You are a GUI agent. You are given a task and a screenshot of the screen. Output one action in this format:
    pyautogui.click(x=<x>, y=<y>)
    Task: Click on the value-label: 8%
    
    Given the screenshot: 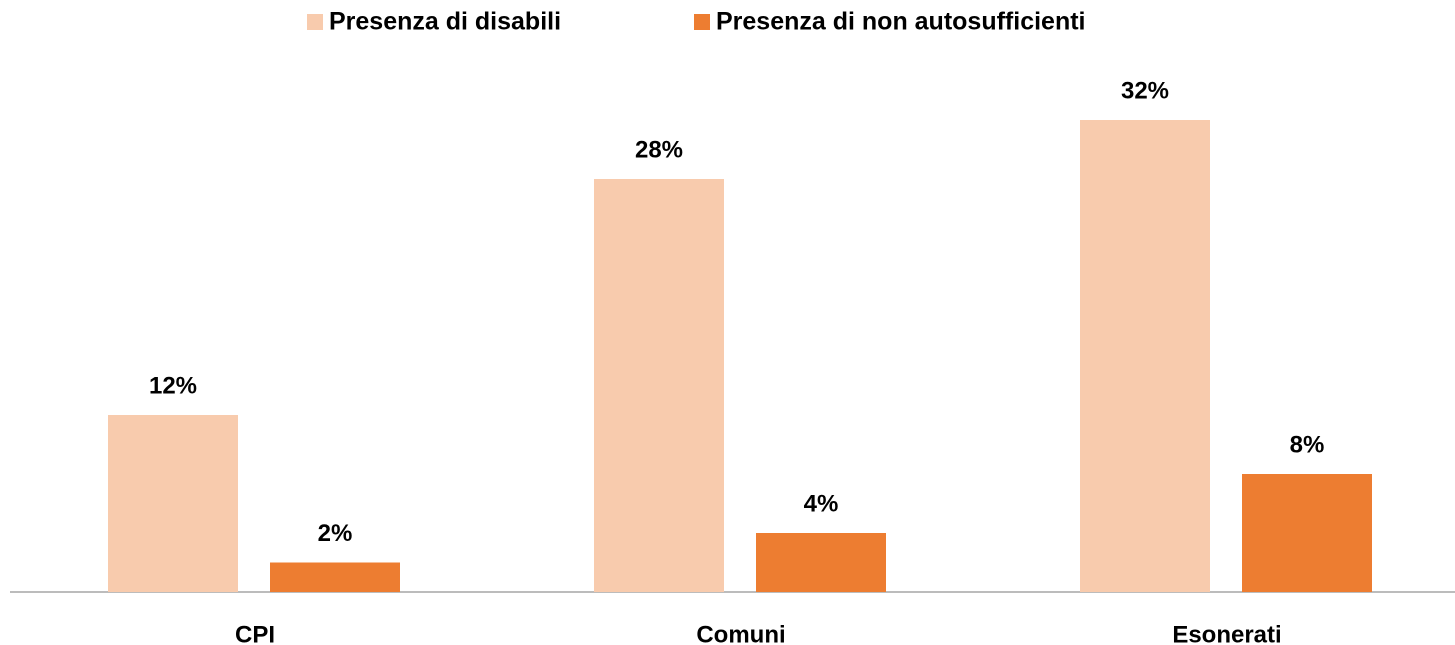 What is the action you would take?
    pyautogui.click(x=1307, y=444)
    